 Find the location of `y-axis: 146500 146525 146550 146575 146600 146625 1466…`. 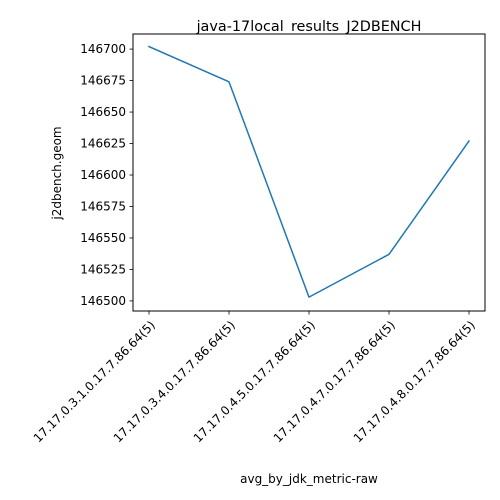

y-axis: 146500 146525 146550 146575 146600 146625 1466… is located at coordinates (106, 175).